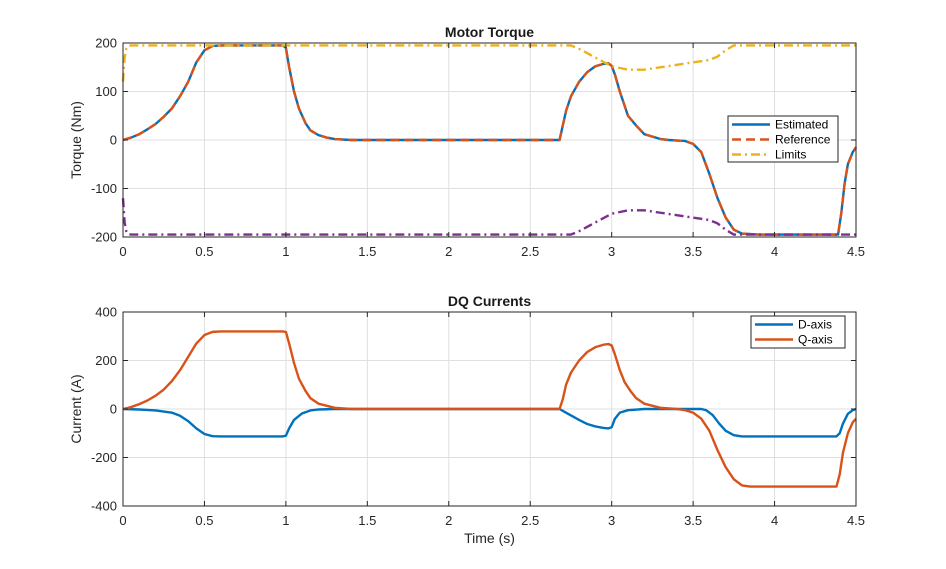  I want to click on currents-y-tick-label-0: -400, so click(104, 506).